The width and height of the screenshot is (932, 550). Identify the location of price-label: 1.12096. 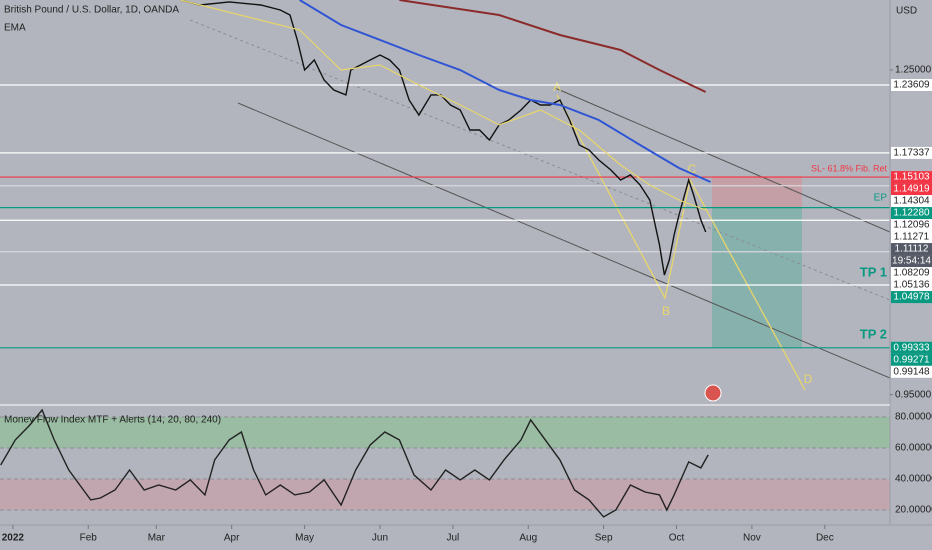
(911, 225).